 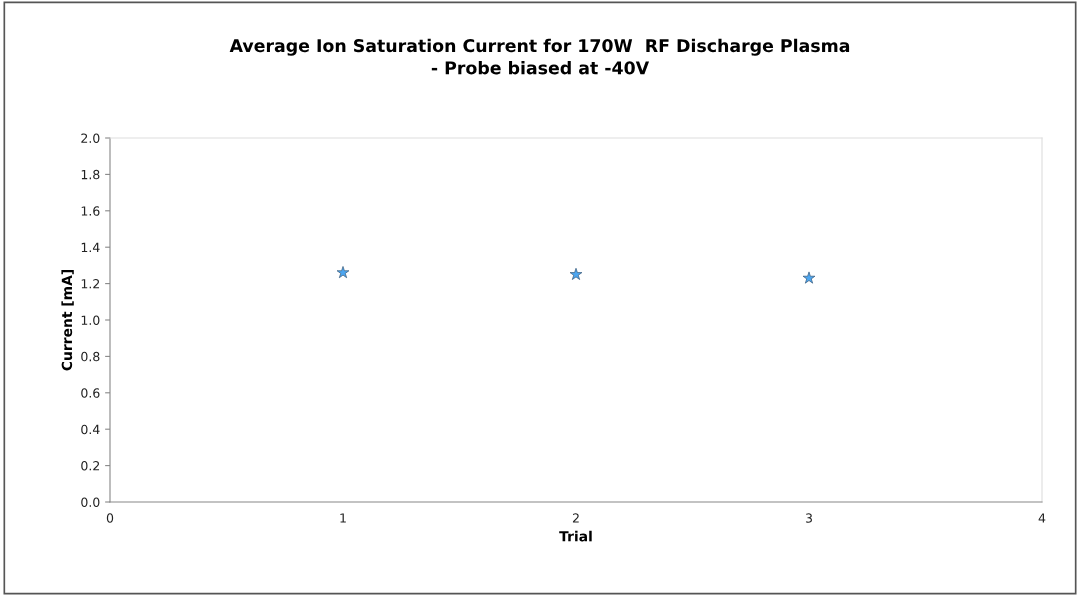 What do you see at coordinates (808, 518) in the screenshot?
I see `x-tick-label: 3` at bounding box center [808, 518].